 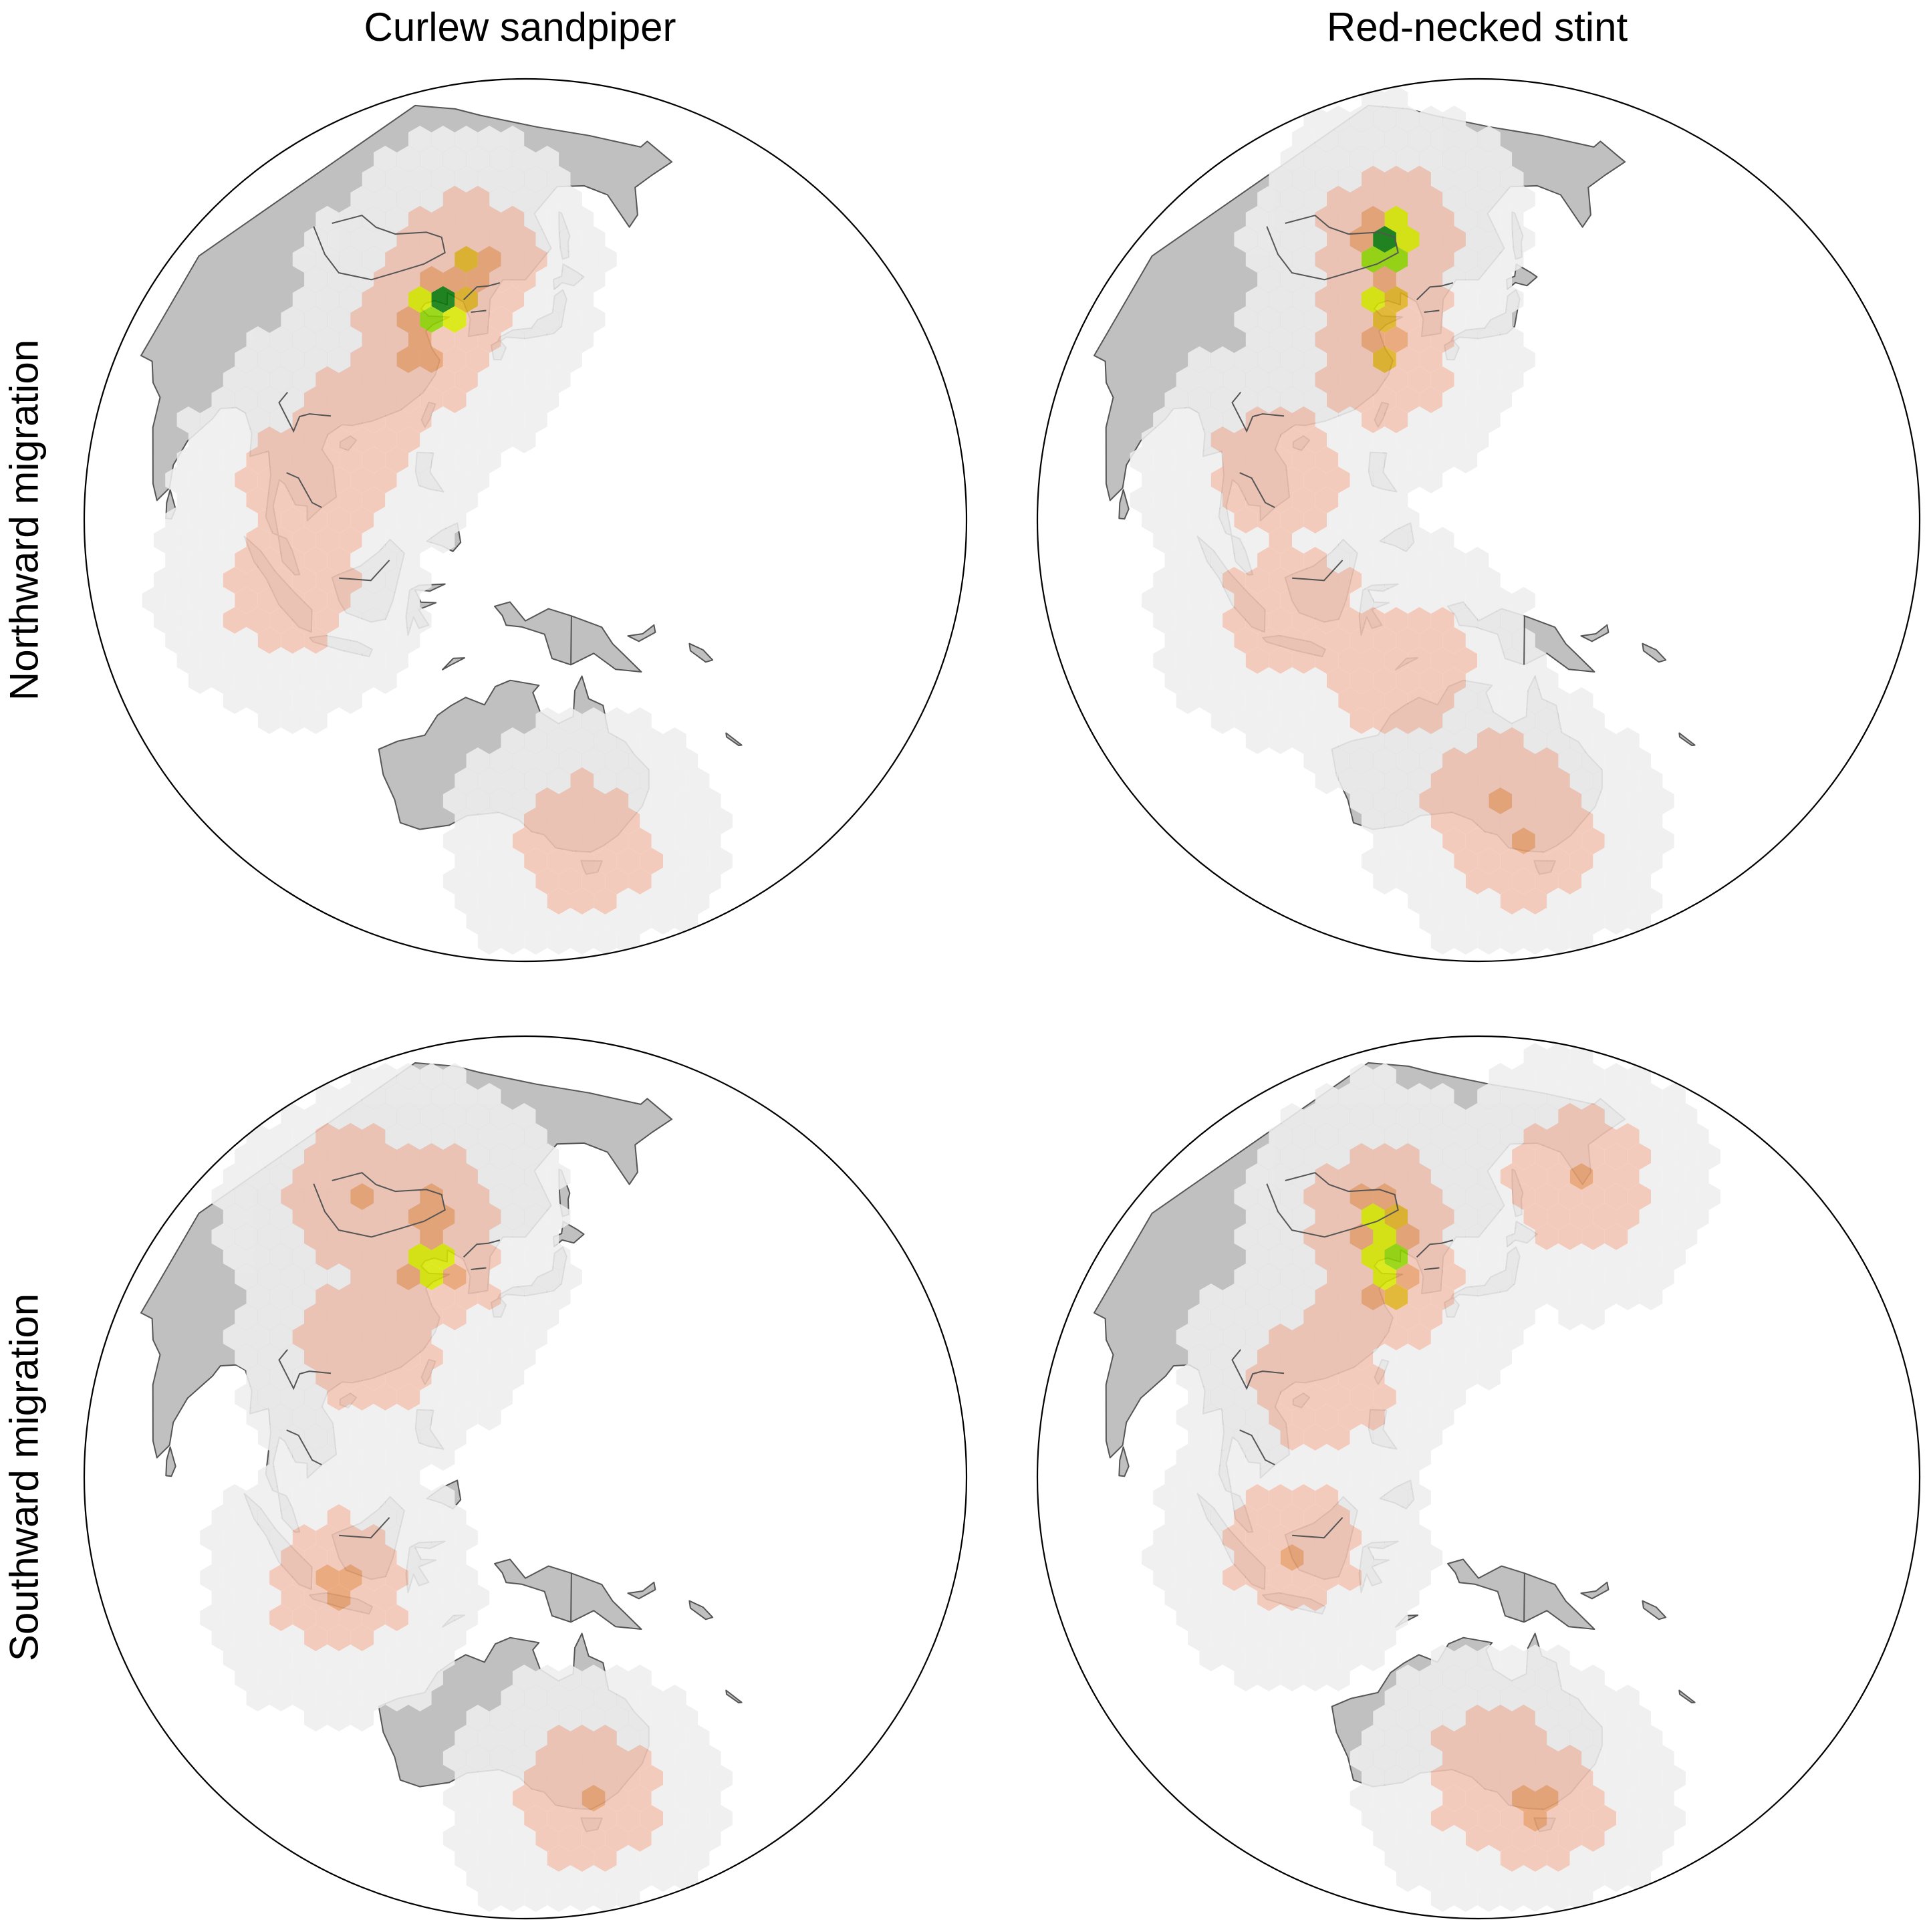 I want to click on landmass-new-caledonia, so click(x=734, y=739).